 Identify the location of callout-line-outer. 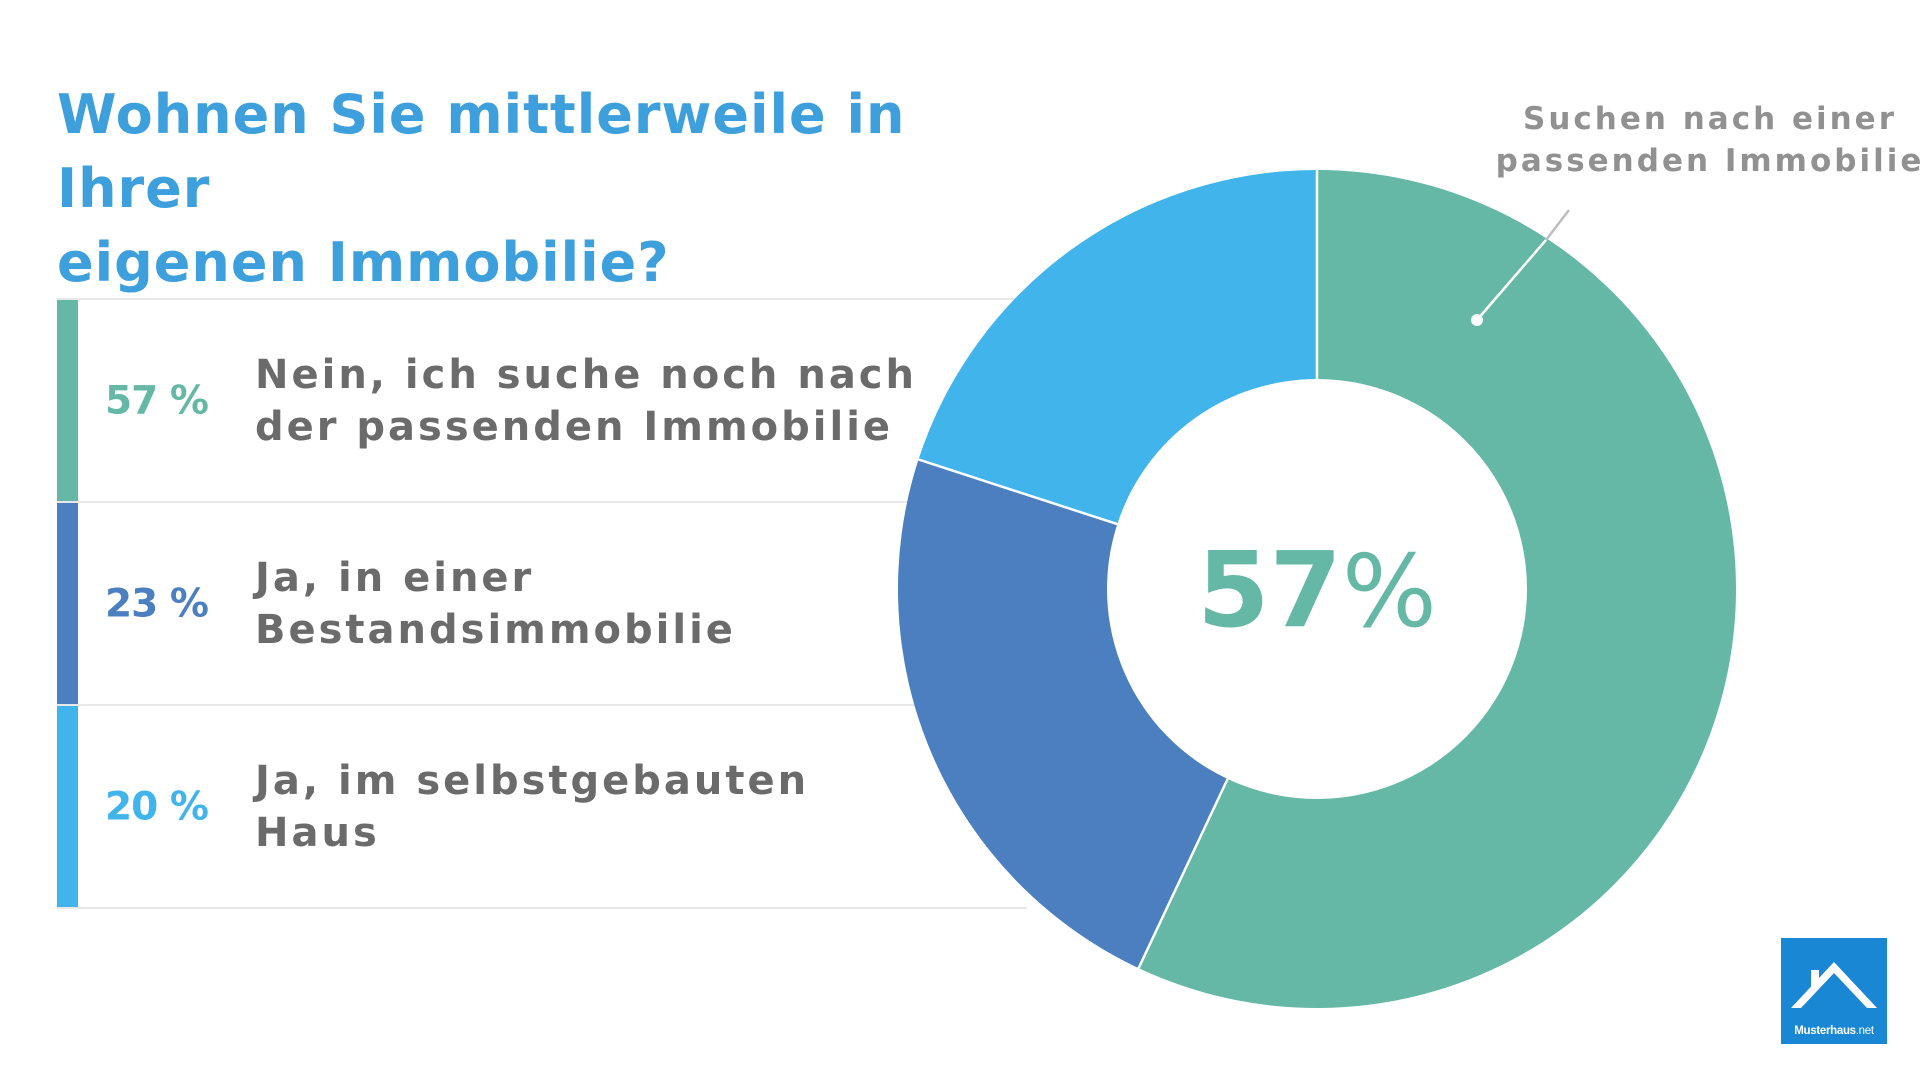
(1557, 225).